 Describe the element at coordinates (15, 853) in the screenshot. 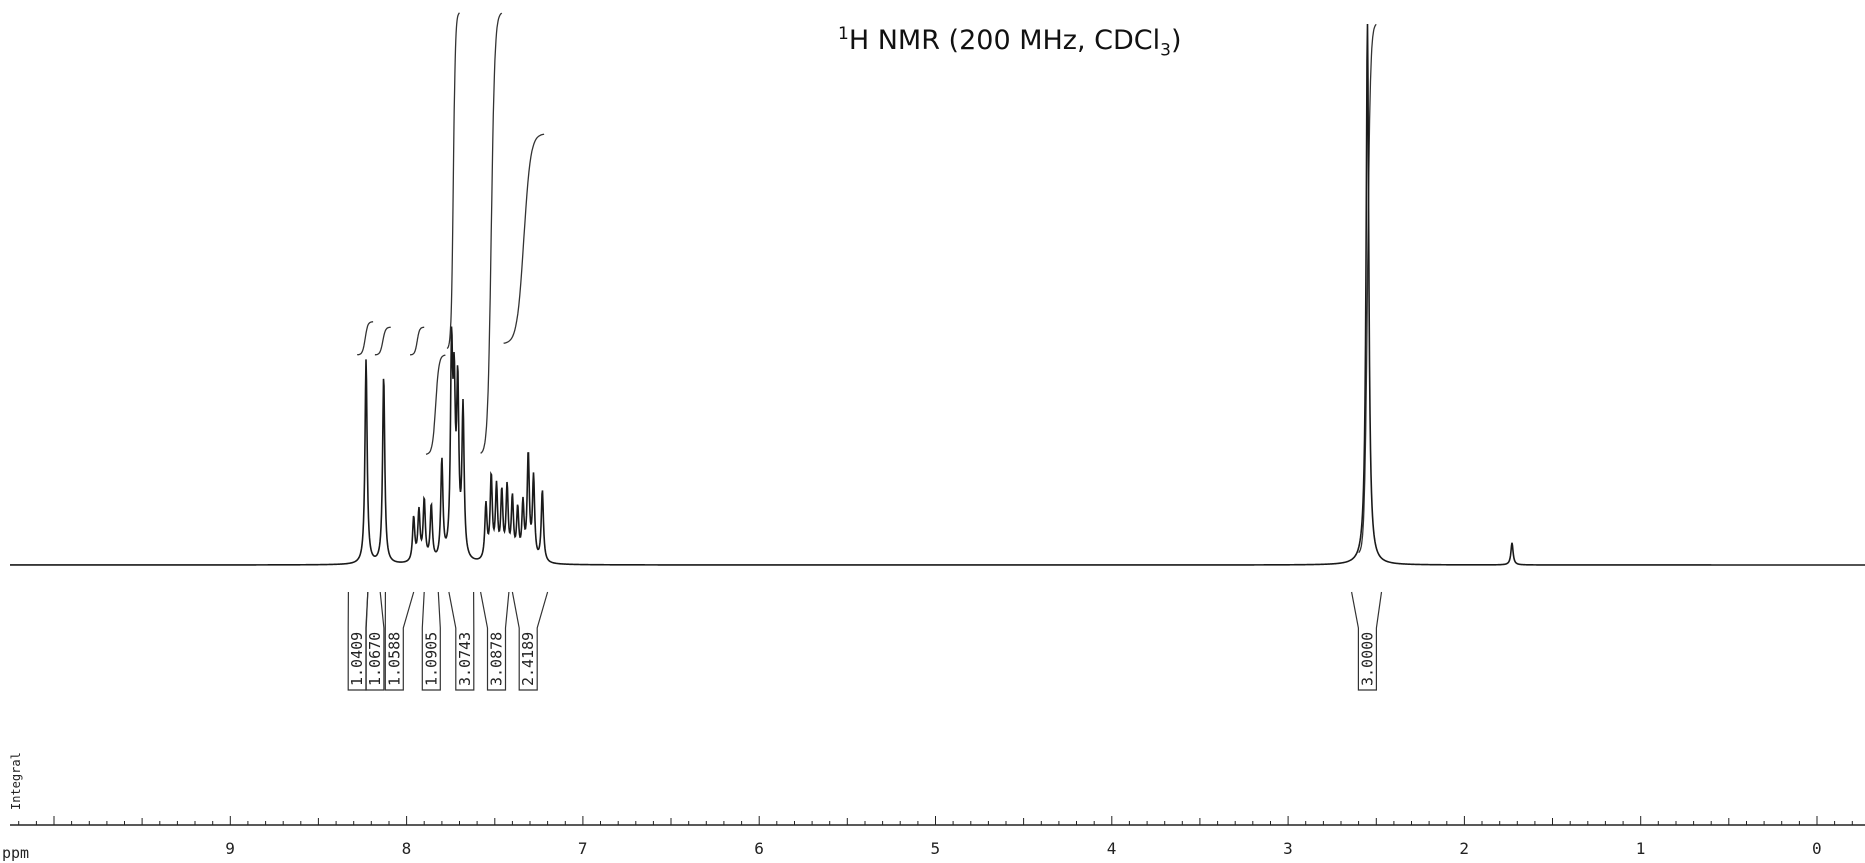

I see `x-axis-label: ppm` at that location.